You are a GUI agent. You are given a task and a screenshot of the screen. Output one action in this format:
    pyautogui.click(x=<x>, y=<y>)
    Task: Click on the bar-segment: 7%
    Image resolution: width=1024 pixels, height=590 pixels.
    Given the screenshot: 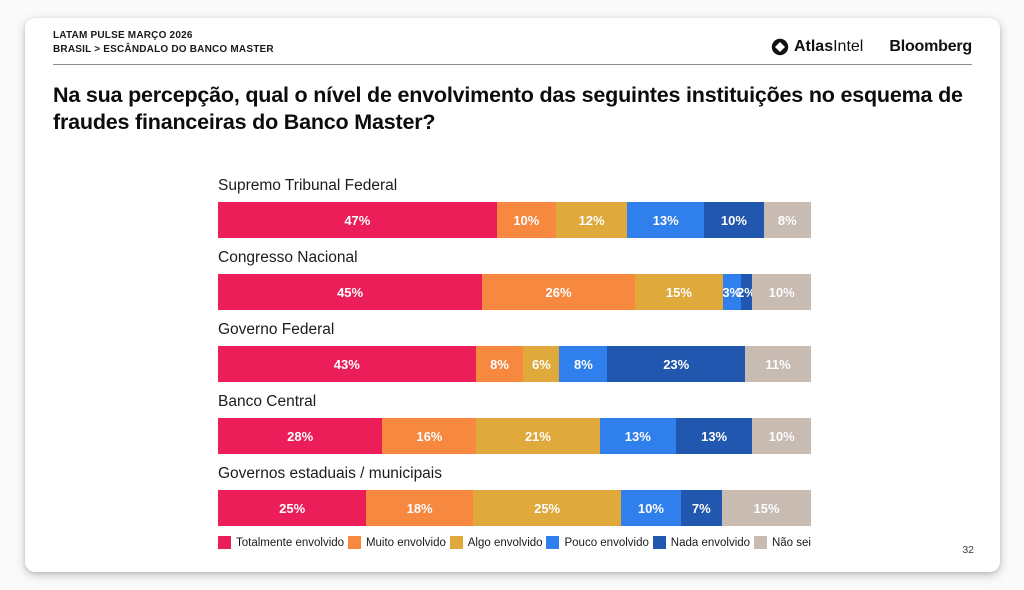 What is the action you would take?
    pyautogui.click(x=701, y=508)
    